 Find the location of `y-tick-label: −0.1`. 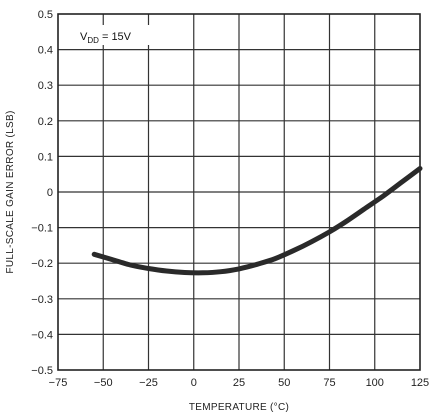

y-tick-label: −0.1 is located at coordinates (42, 229).